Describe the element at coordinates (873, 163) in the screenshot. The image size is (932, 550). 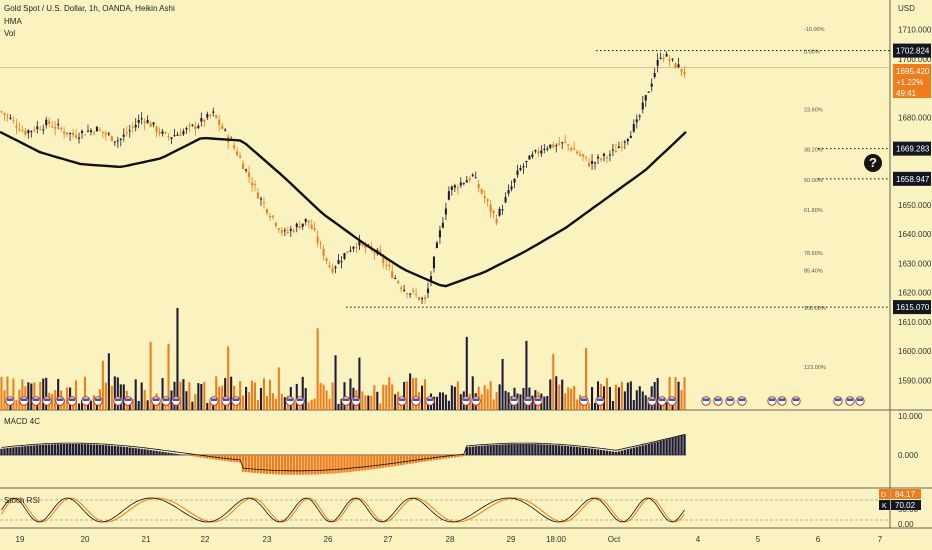
I see `help-question-icon: ?` at that location.